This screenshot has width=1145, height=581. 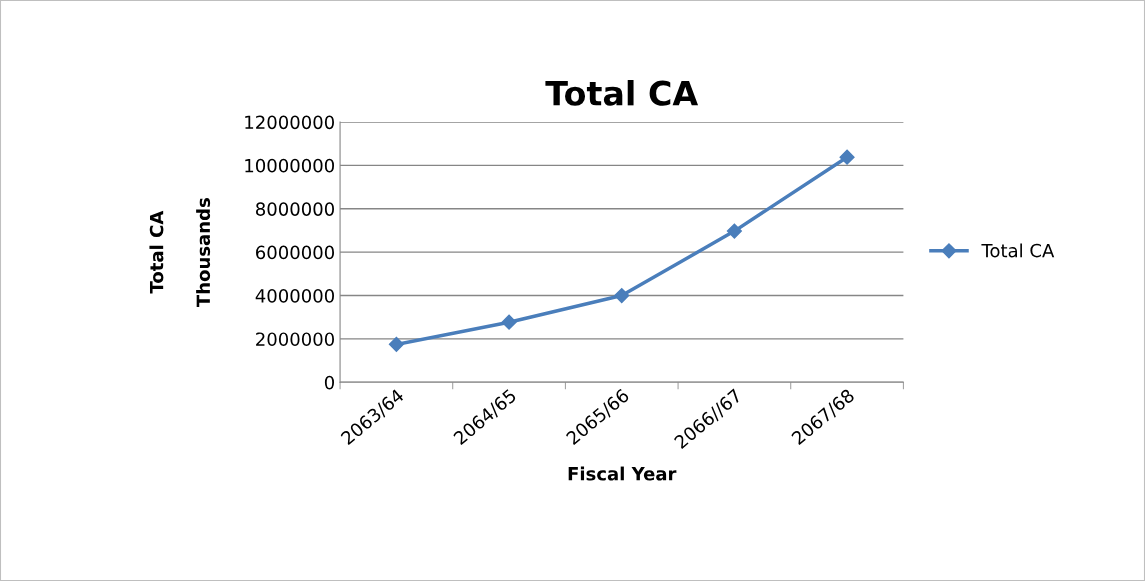 I want to click on chart-title: Total CA, so click(x=622, y=93).